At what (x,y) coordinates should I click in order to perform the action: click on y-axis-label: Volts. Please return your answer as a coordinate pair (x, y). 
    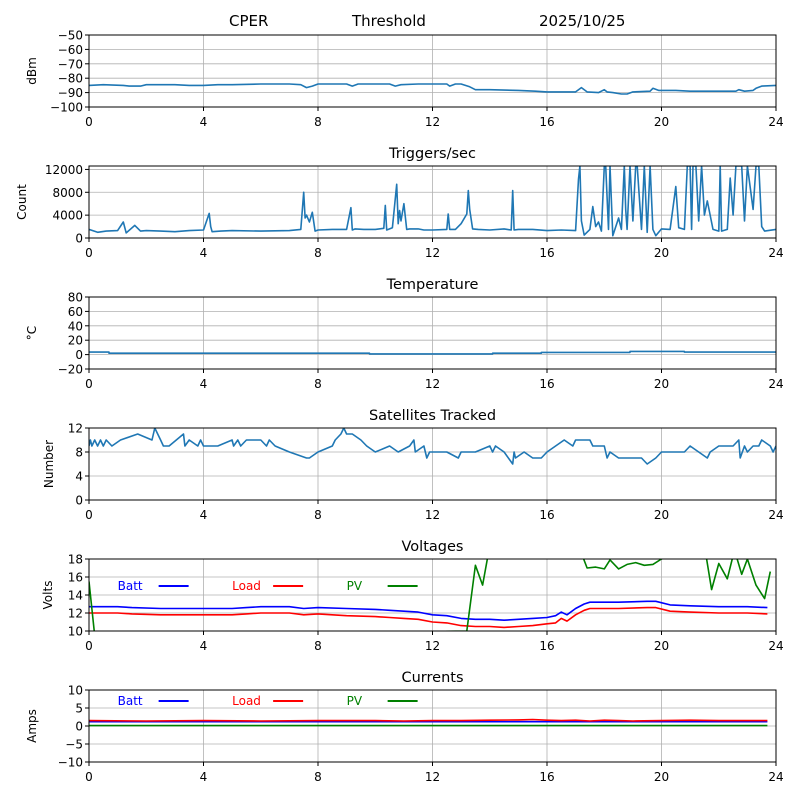
    Looking at the image, I should click on (48, 595).